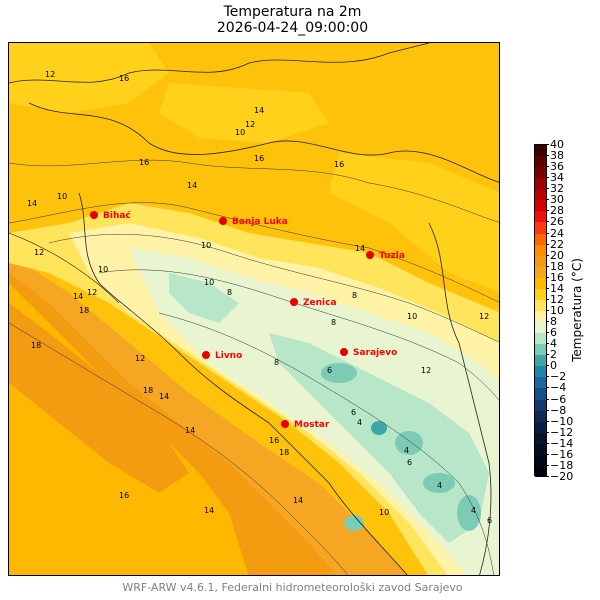 The width and height of the screenshot is (600, 600). What do you see at coordinates (555, 178) in the screenshot?
I see `colorbar-tick-label: 34` at bounding box center [555, 178].